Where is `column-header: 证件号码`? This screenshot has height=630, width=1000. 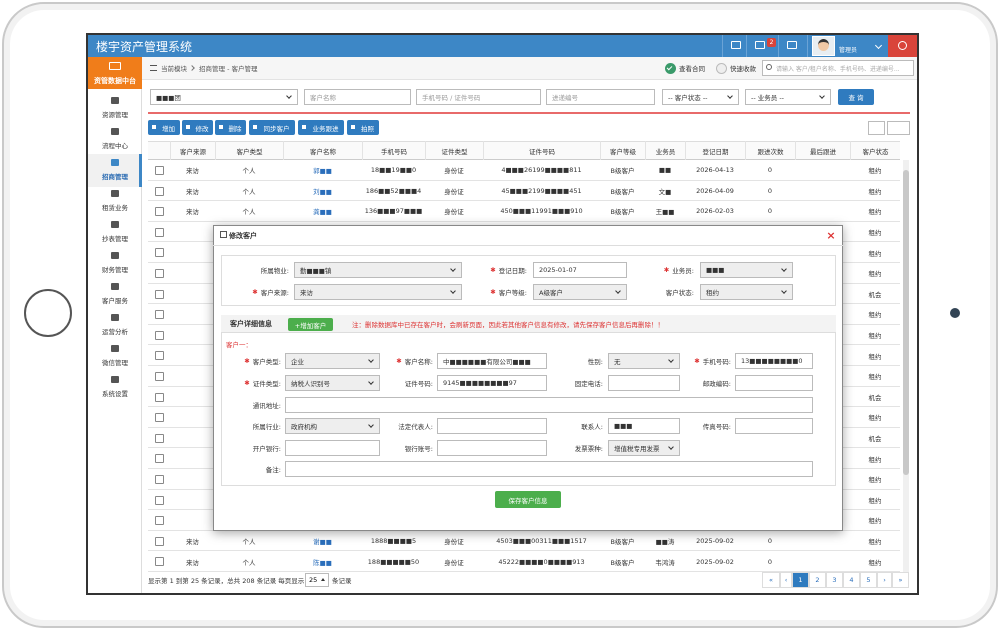 column-header: 证件号码 is located at coordinates (541, 150).